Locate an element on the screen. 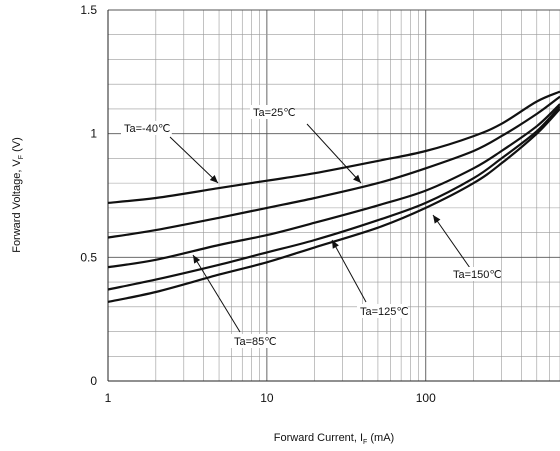  x-axis-title: Forward Current, IF (mA) is located at coordinates (334, 439).